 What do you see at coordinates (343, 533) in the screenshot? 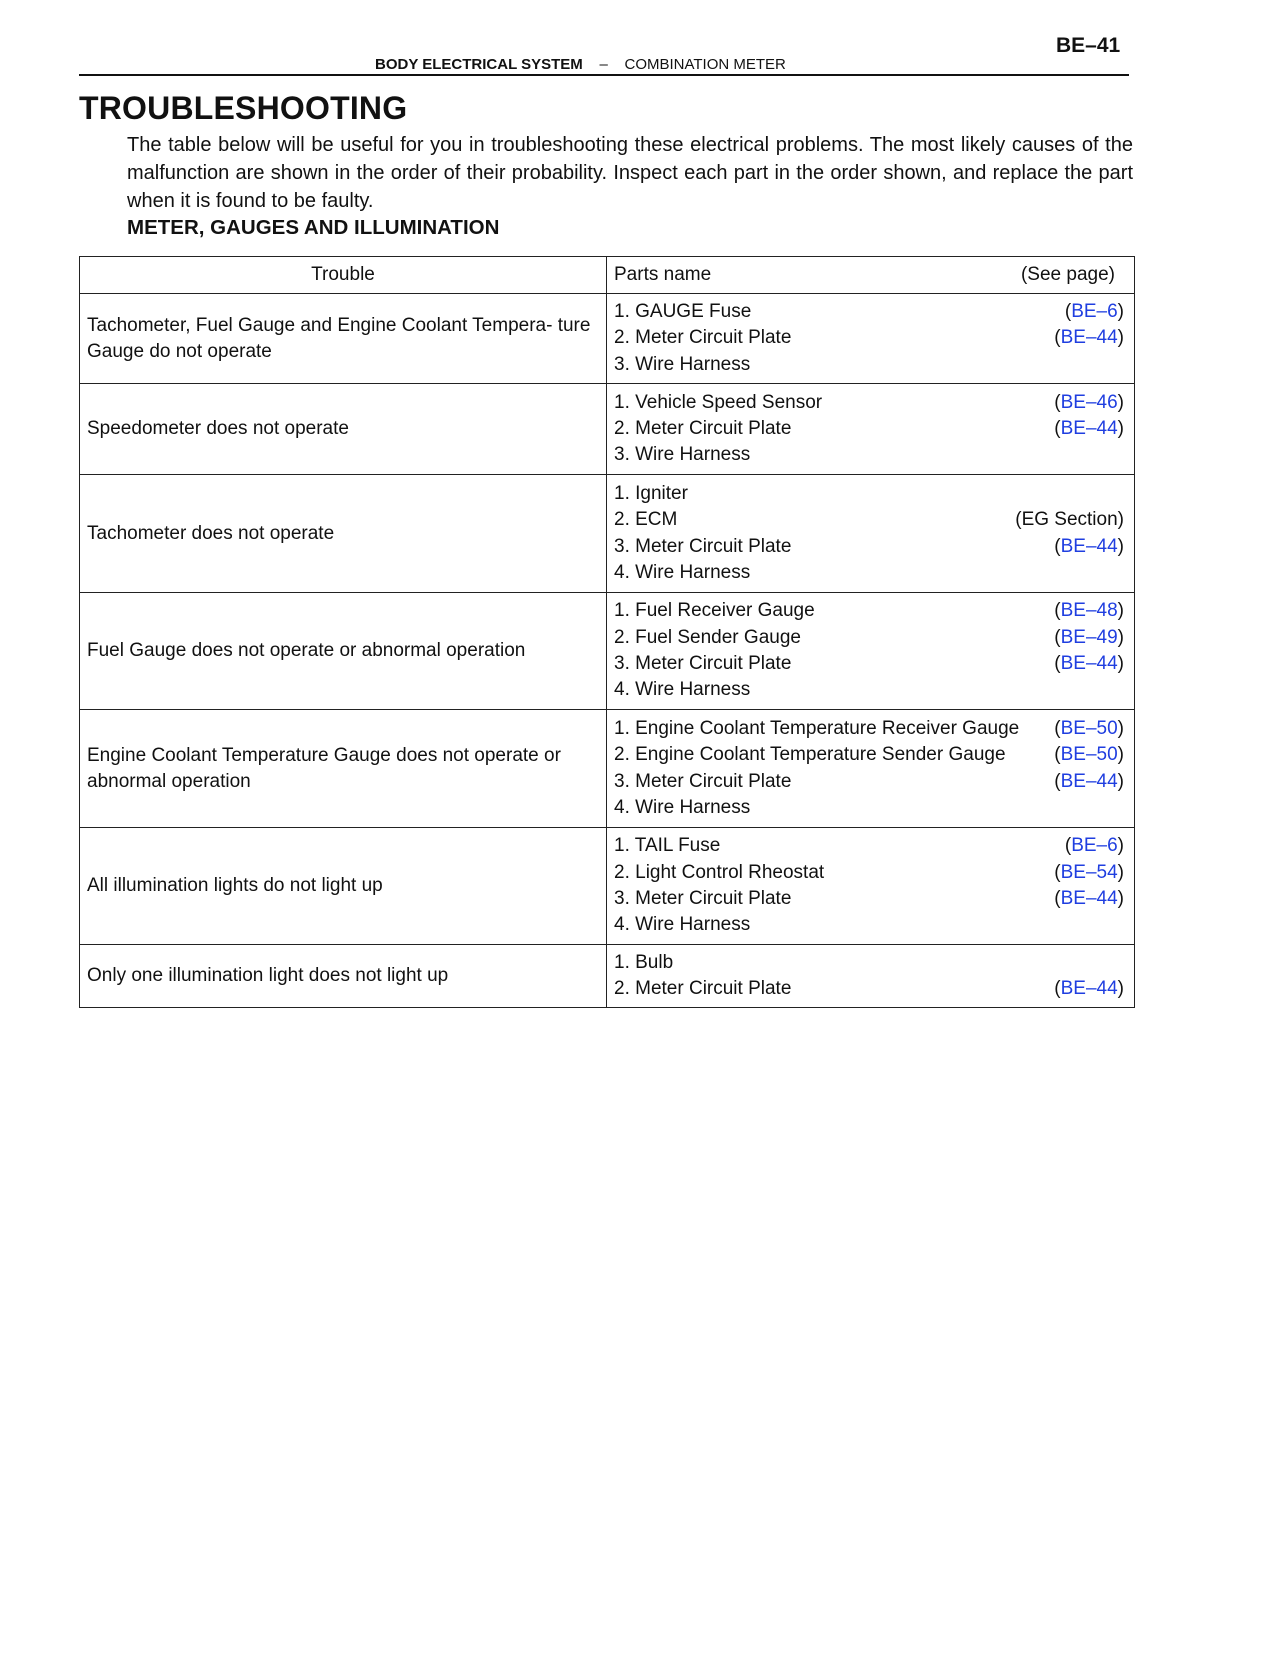
I see `trouble-cell: Tachometer does not operate` at bounding box center [343, 533].